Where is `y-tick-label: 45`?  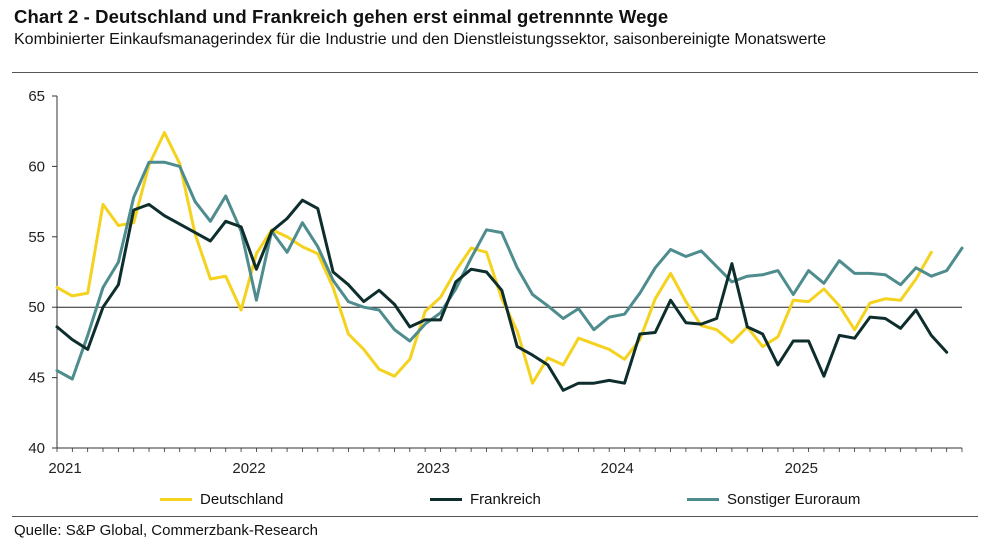 y-tick-label: 45 is located at coordinates (36, 378).